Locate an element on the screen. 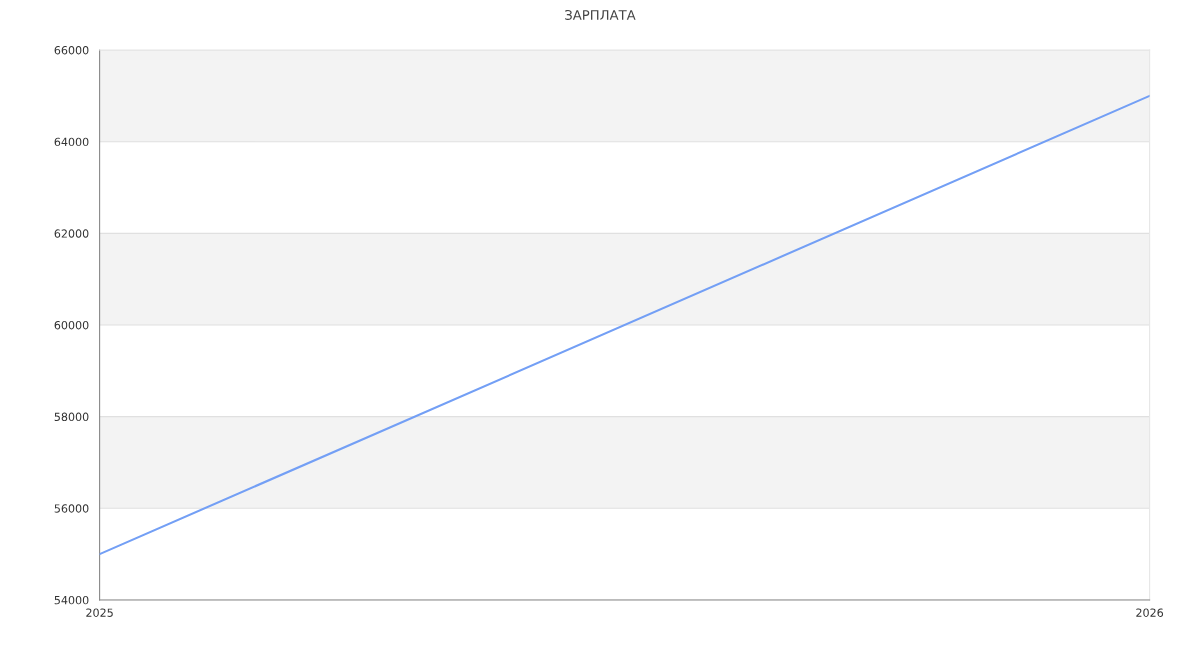  y-tick-label: 62000 is located at coordinates (71, 233).